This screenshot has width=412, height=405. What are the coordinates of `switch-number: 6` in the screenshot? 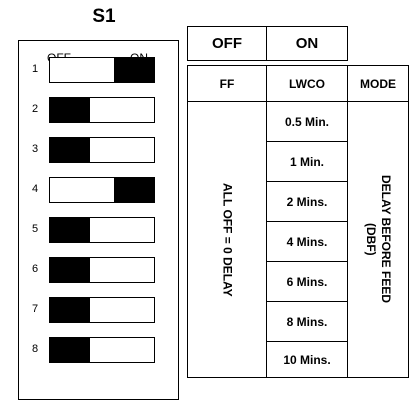 It's located at (35, 269).